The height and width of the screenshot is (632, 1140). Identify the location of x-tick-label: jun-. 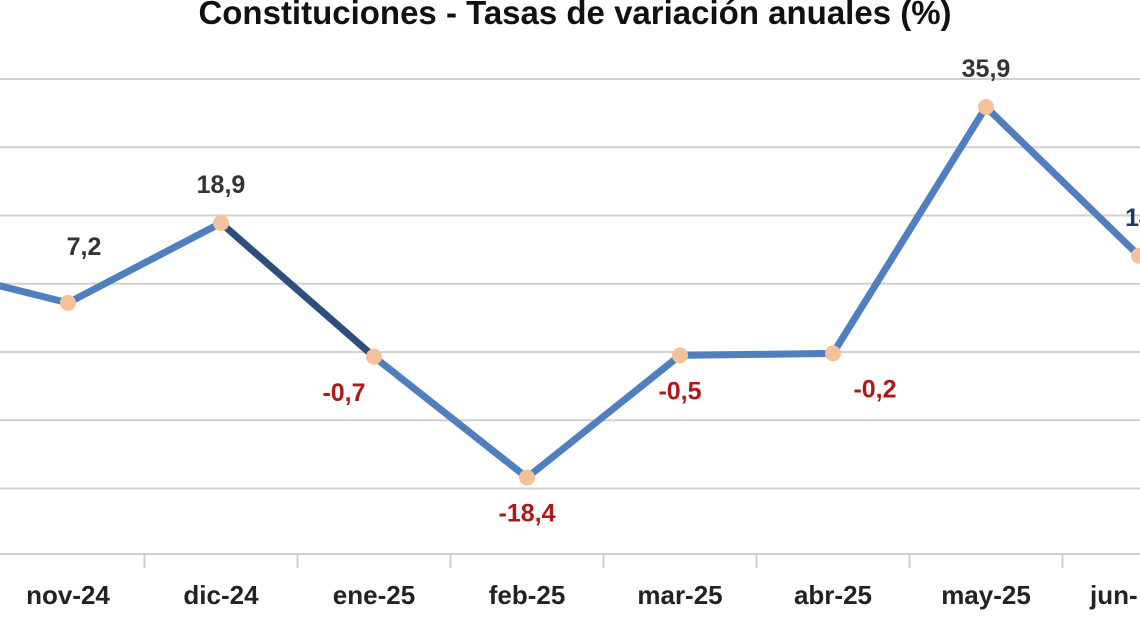
(1113, 595).